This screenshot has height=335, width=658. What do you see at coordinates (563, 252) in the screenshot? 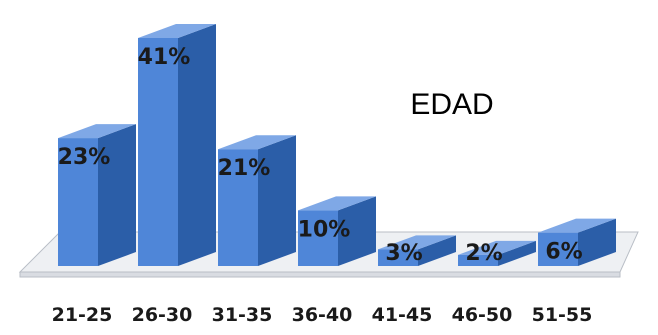
I see `data-label-51-55: 6%` at bounding box center [563, 252].